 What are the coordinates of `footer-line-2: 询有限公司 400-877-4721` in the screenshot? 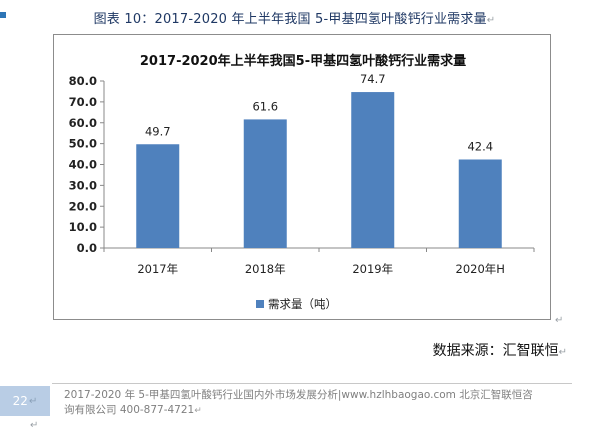 It's located at (129, 410).